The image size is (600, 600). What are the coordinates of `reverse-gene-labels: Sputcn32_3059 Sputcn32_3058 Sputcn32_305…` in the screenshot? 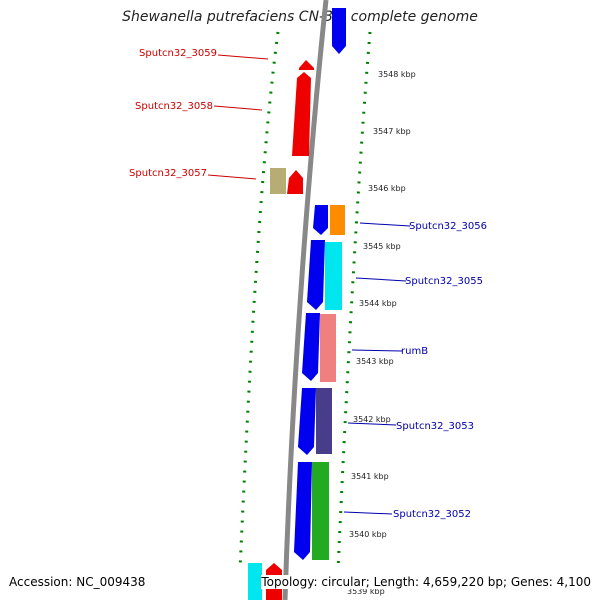 It's located at (199, 114).